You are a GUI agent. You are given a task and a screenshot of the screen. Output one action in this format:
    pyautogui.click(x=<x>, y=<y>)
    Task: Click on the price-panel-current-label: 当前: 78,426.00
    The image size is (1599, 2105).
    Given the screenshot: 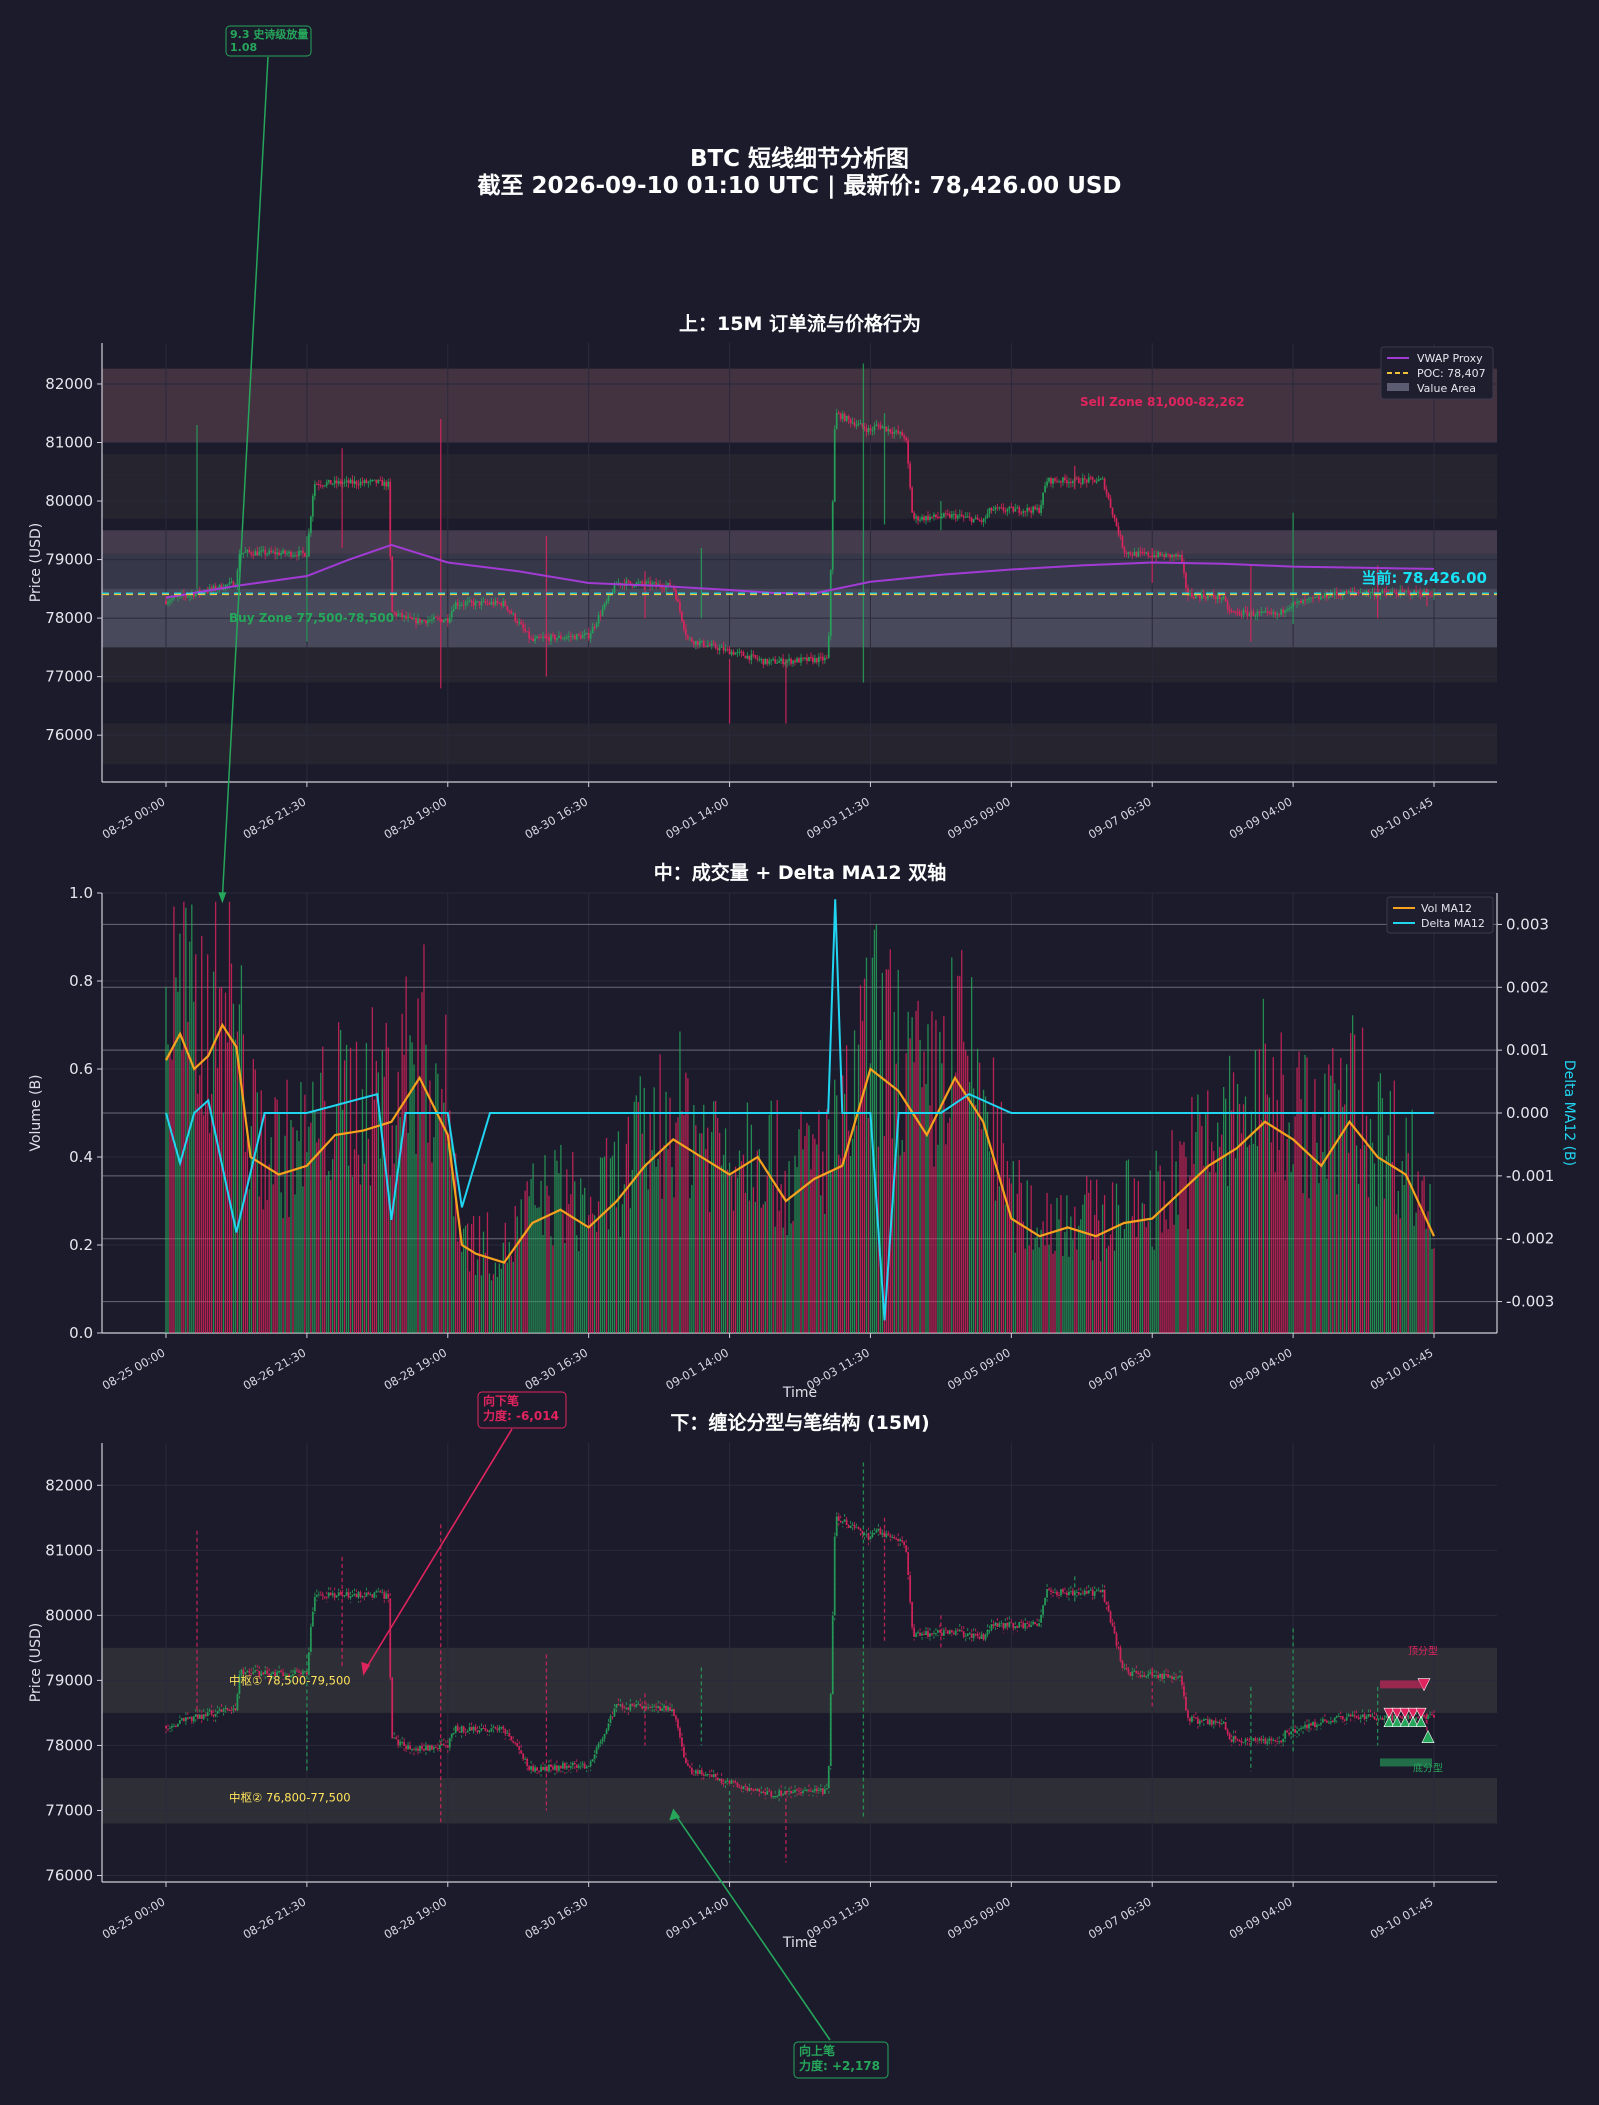 What is the action you would take?
    pyautogui.click(x=1424, y=578)
    